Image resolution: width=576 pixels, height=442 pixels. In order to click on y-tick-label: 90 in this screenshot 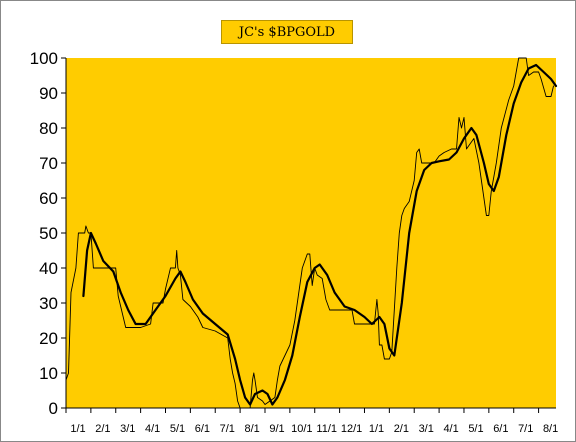, I will do `click(48, 93)`.